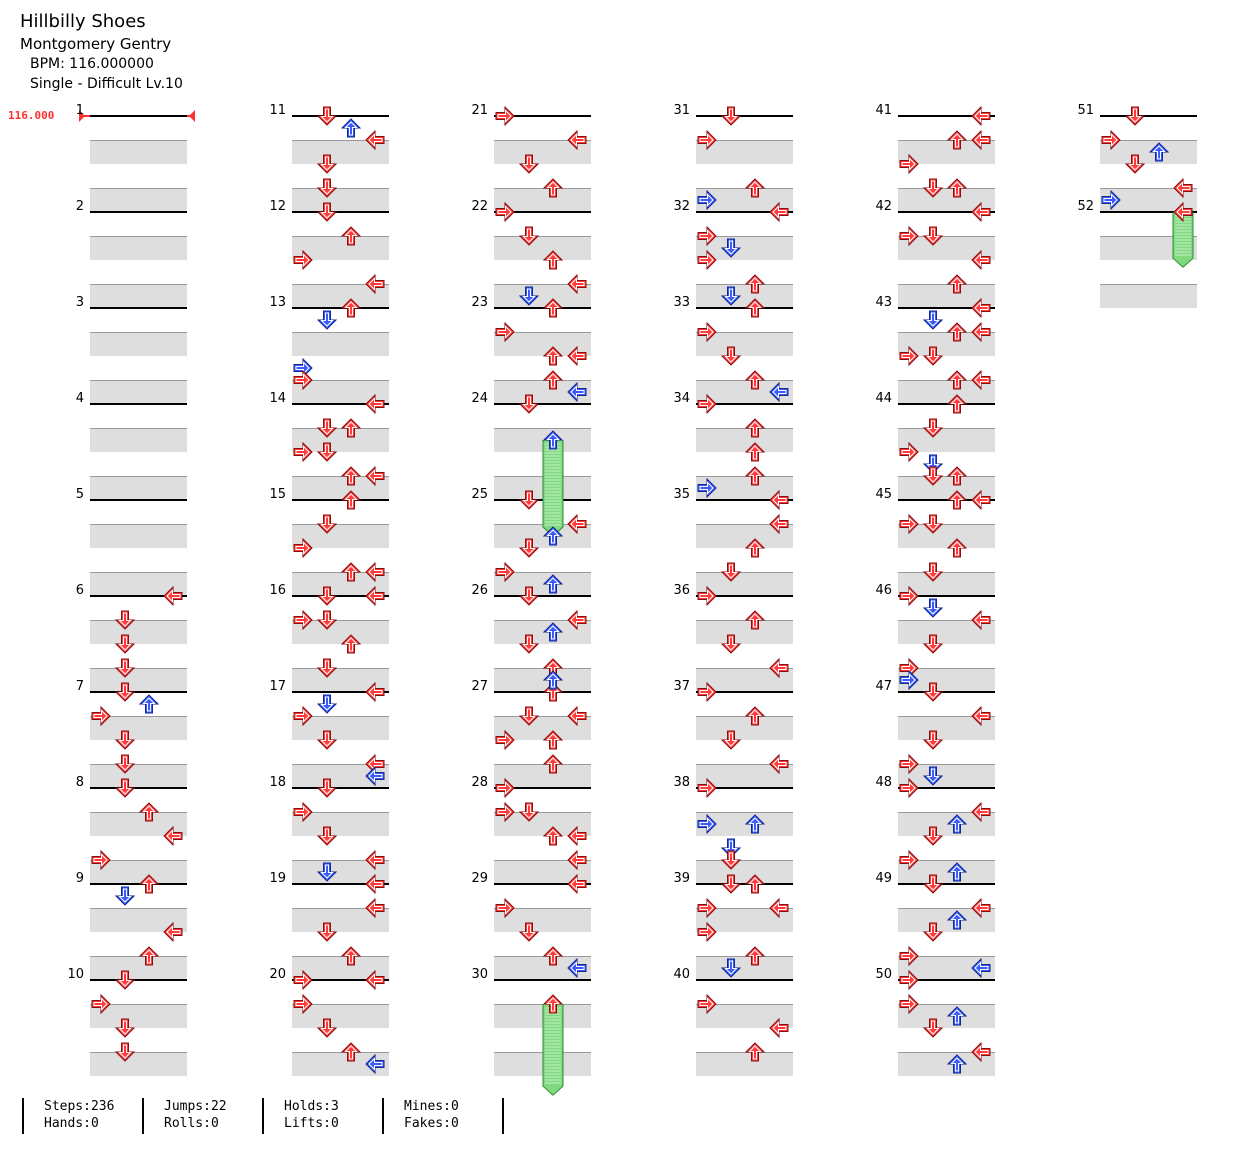 Image resolution: width=1252 pixels, height=1152 pixels. Describe the element at coordinates (479, 878) in the screenshot. I see `measure-number: 29` at that location.